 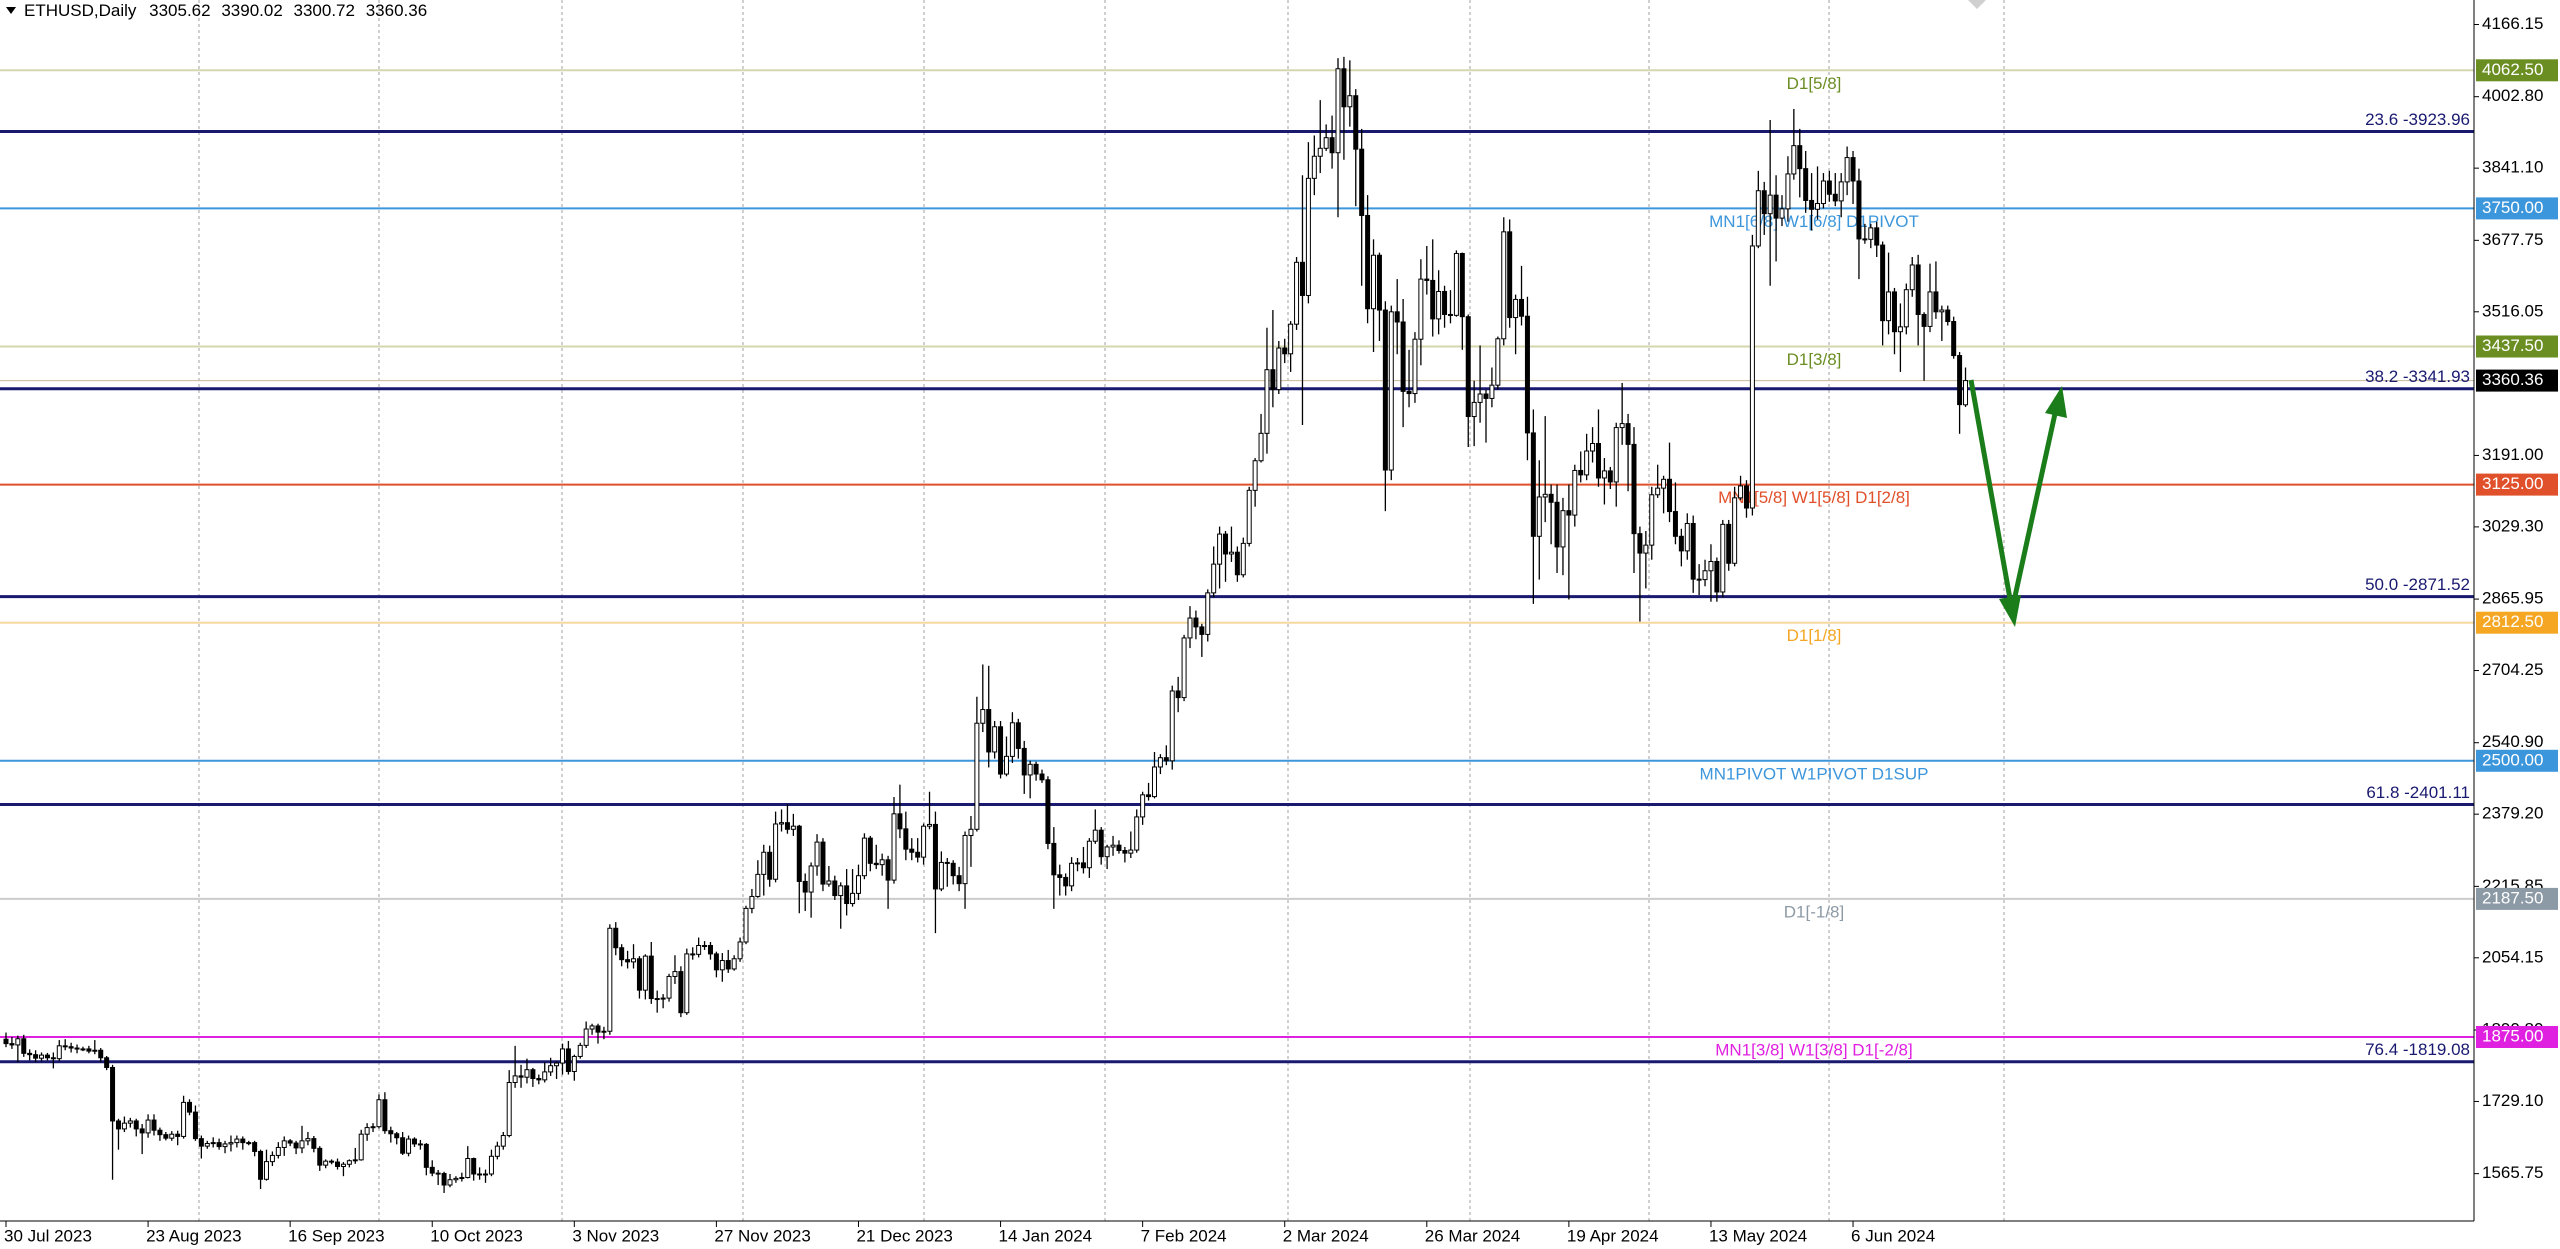 What do you see at coordinates (1814, 497) in the screenshot?
I see `level-note: MN1[5/8] W1[5/8] D1[2/8]` at bounding box center [1814, 497].